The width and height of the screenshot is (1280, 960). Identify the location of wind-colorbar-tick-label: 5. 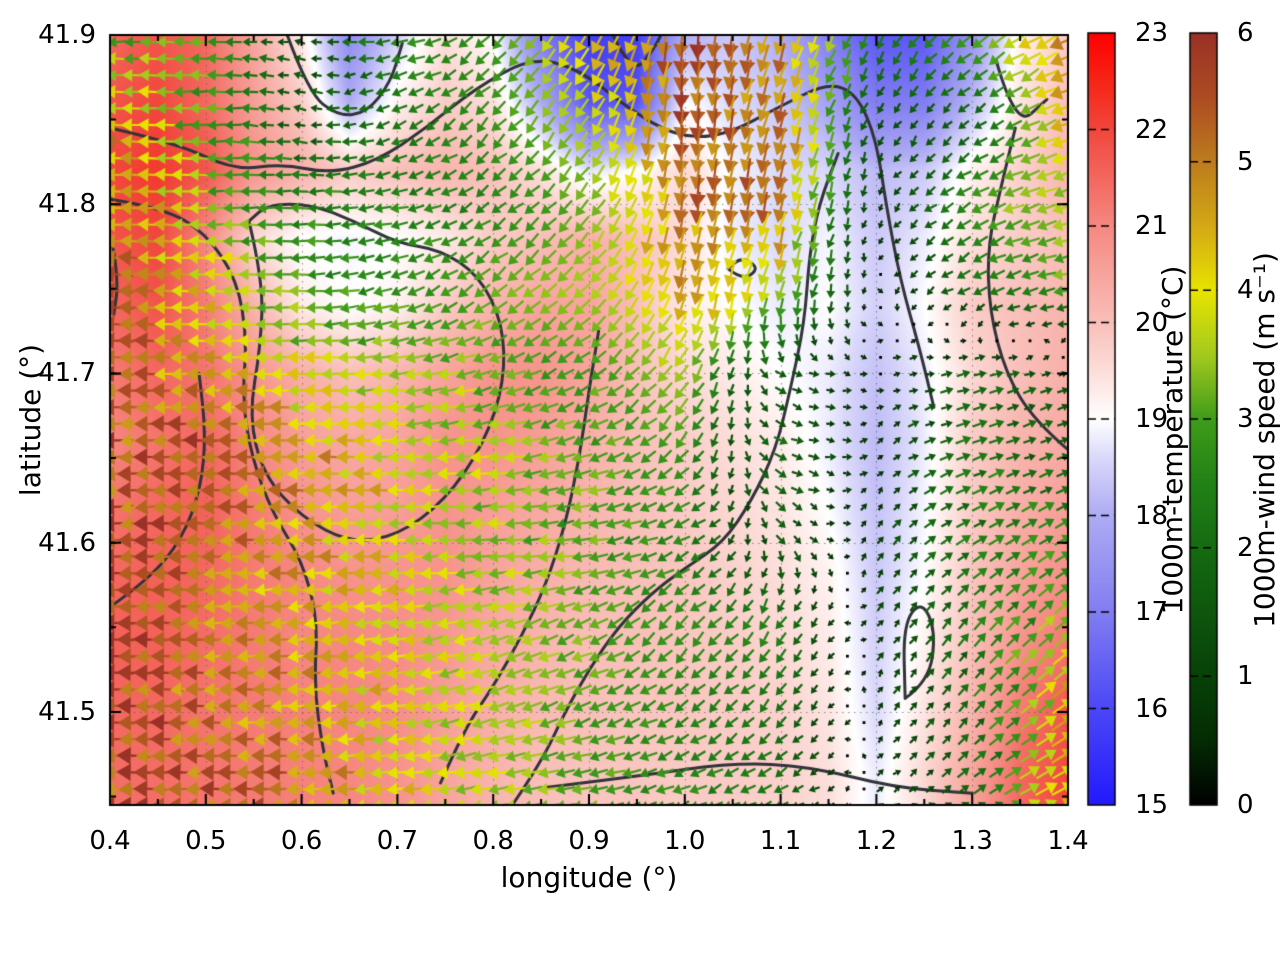
(1245, 161).